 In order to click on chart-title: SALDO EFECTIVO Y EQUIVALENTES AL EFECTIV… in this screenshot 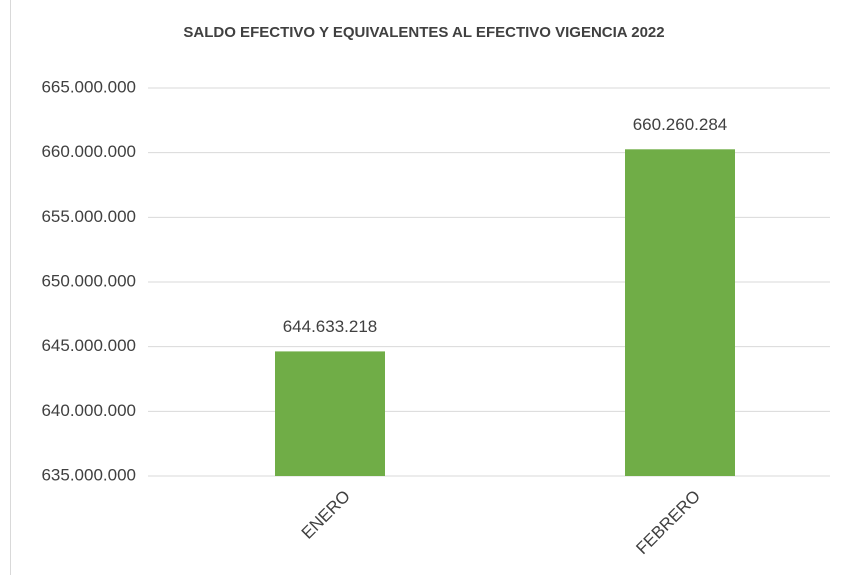, I will do `click(423, 32)`.